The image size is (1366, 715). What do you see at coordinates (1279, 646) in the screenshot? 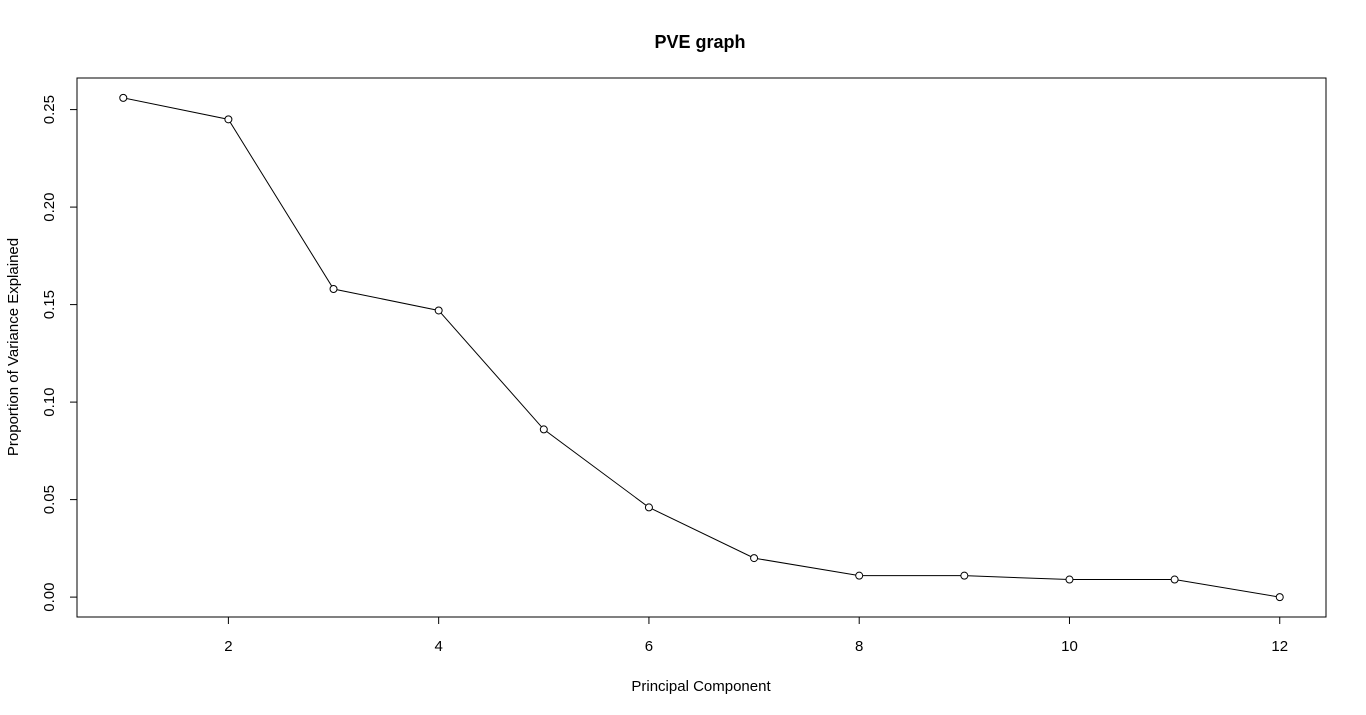
I see `x-tick-label: 12` at bounding box center [1279, 646].